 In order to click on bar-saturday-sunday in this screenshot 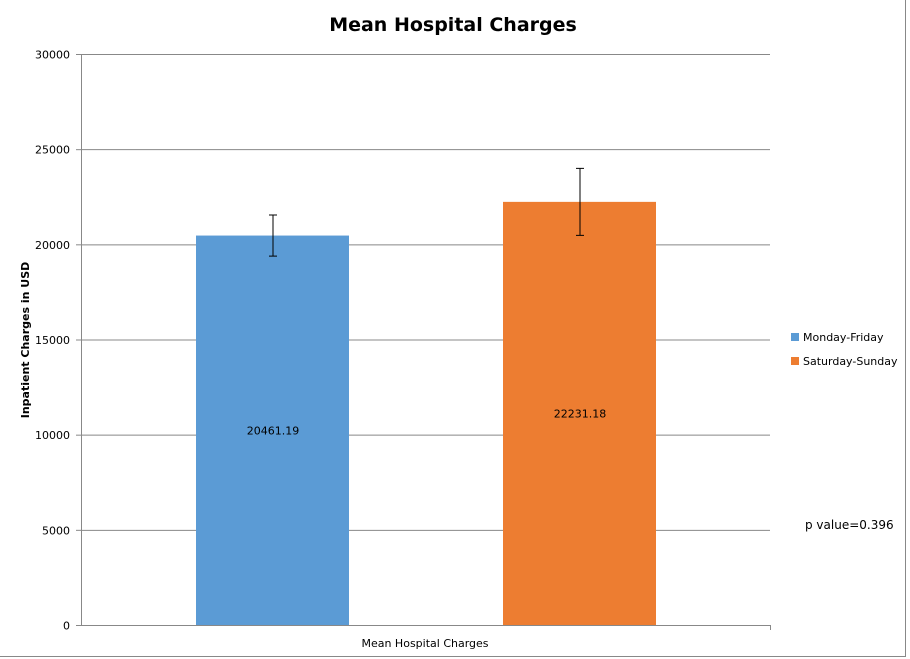, I will do `click(579, 413)`.